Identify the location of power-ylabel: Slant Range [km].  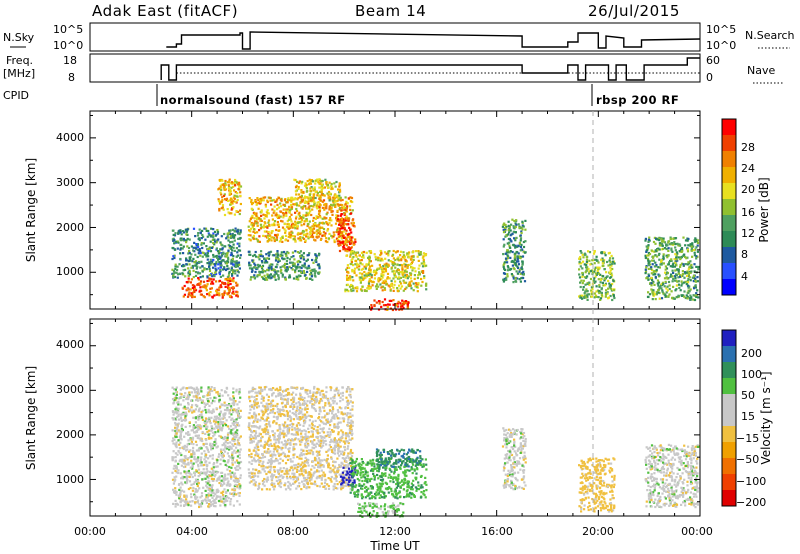
(31, 210).